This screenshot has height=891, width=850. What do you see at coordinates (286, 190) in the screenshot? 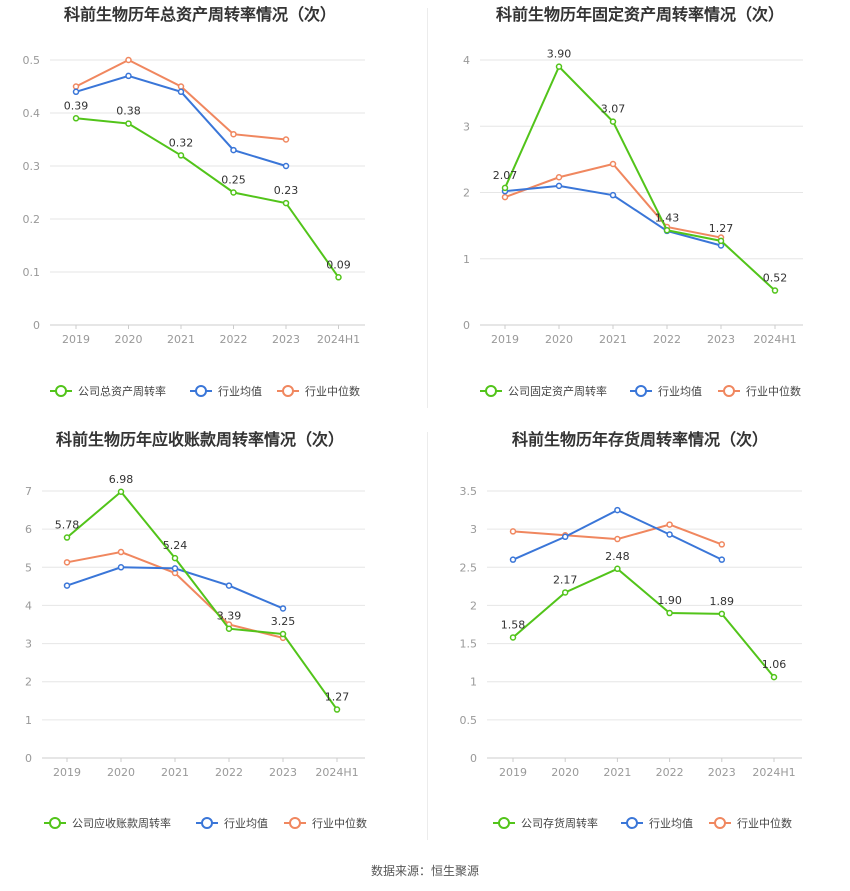
I see `data-label: 0.23` at bounding box center [286, 190].